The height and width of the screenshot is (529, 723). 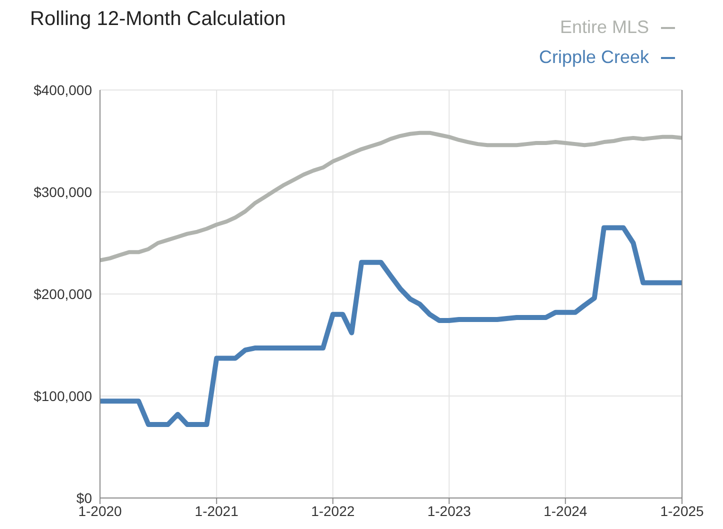 I want to click on y-tick-label: $400,000, so click(x=63, y=90).